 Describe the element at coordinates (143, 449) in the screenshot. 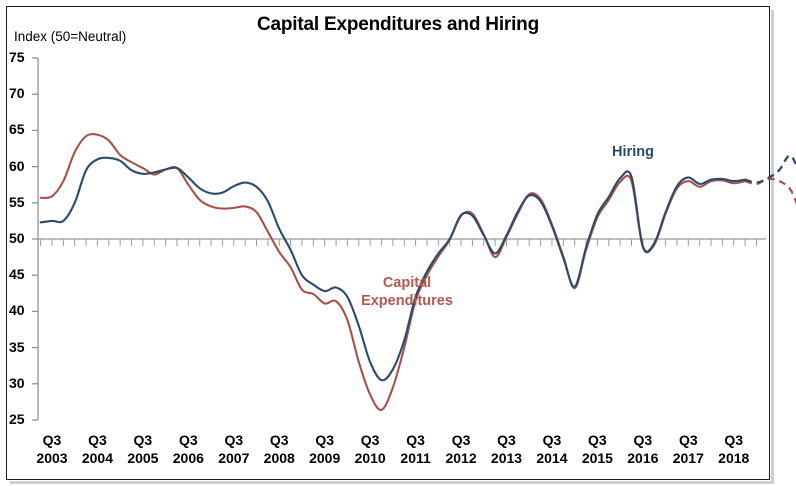

I see `x-axis-tick-label: Q3 2005` at that location.